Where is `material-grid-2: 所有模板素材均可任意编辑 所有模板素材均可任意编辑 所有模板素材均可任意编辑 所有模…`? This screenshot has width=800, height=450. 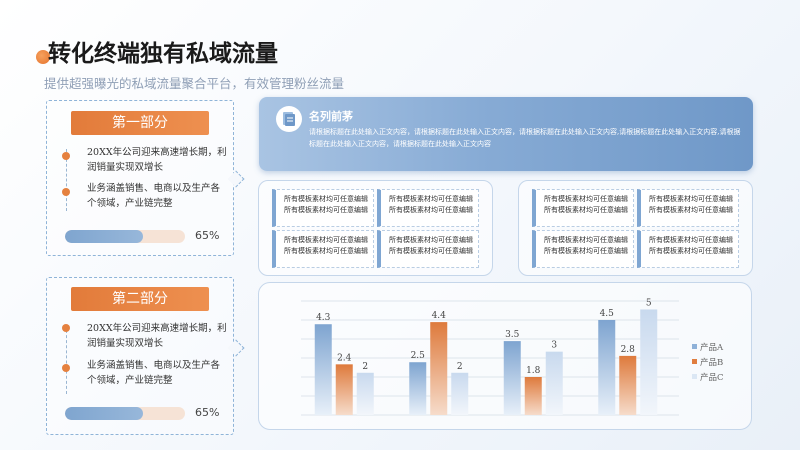
material-grid-2: 所有模板素材均可任意编辑 所有模板素材均可任意编辑 所有模板素材均可任意编辑 所有模… is located at coordinates (635, 228).